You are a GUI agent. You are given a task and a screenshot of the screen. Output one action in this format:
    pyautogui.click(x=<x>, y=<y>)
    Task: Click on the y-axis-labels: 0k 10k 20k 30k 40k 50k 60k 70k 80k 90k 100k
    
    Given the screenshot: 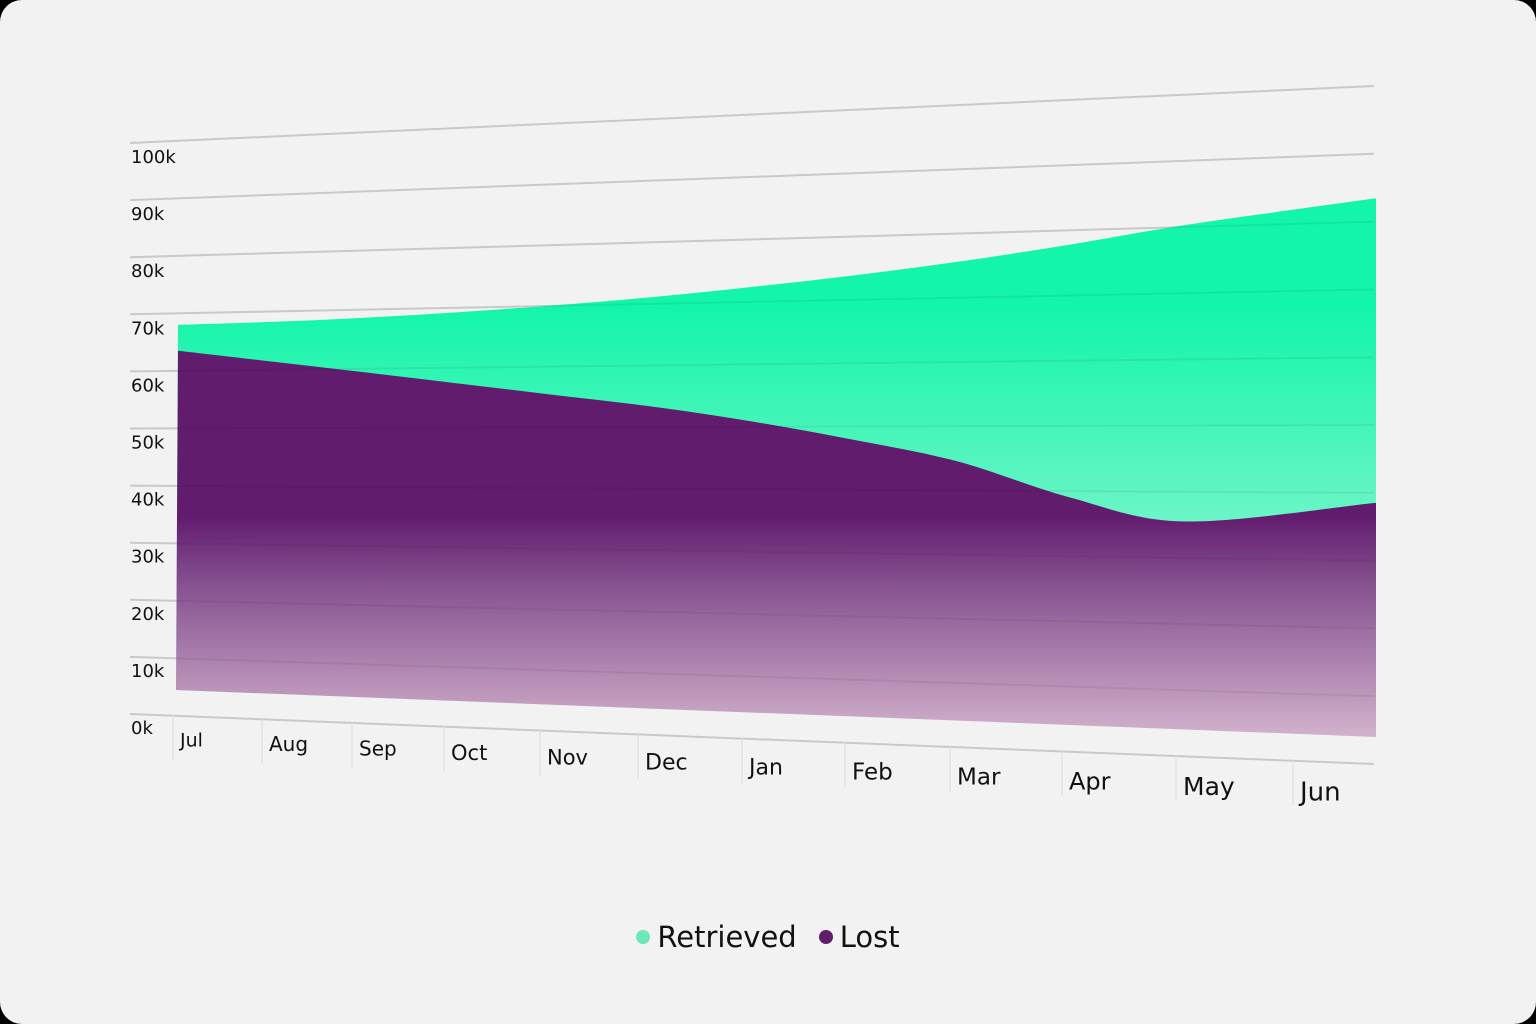 What is the action you would take?
    pyautogui.click(x=153, y=443)
    